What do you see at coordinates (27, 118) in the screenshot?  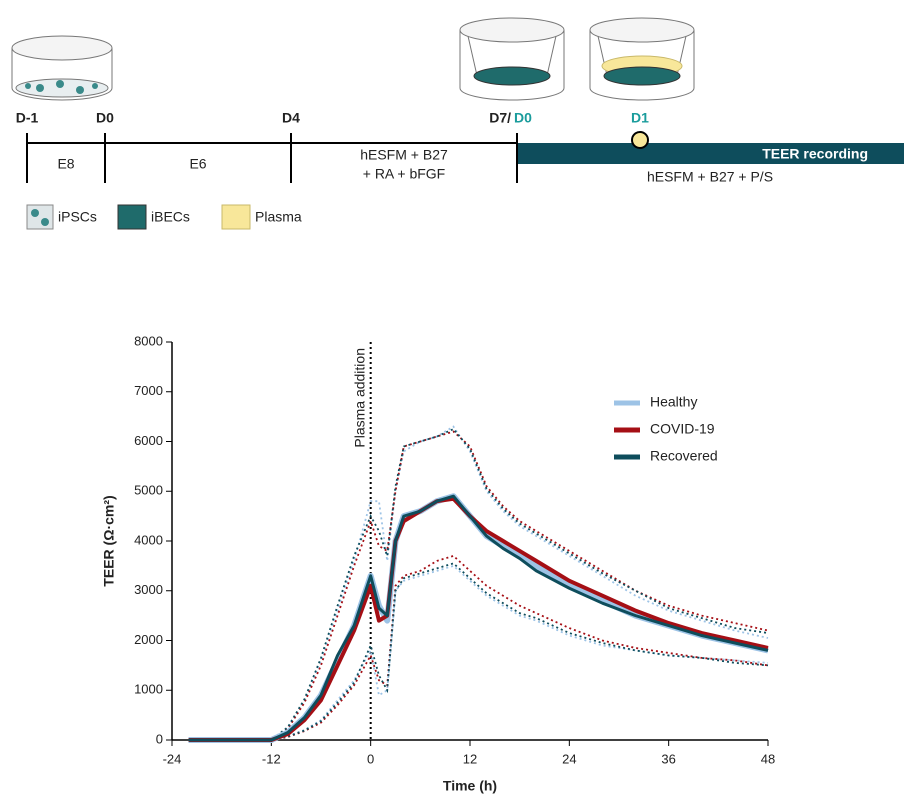 I see `day-label: D-1` at bounding box center [27, 118].